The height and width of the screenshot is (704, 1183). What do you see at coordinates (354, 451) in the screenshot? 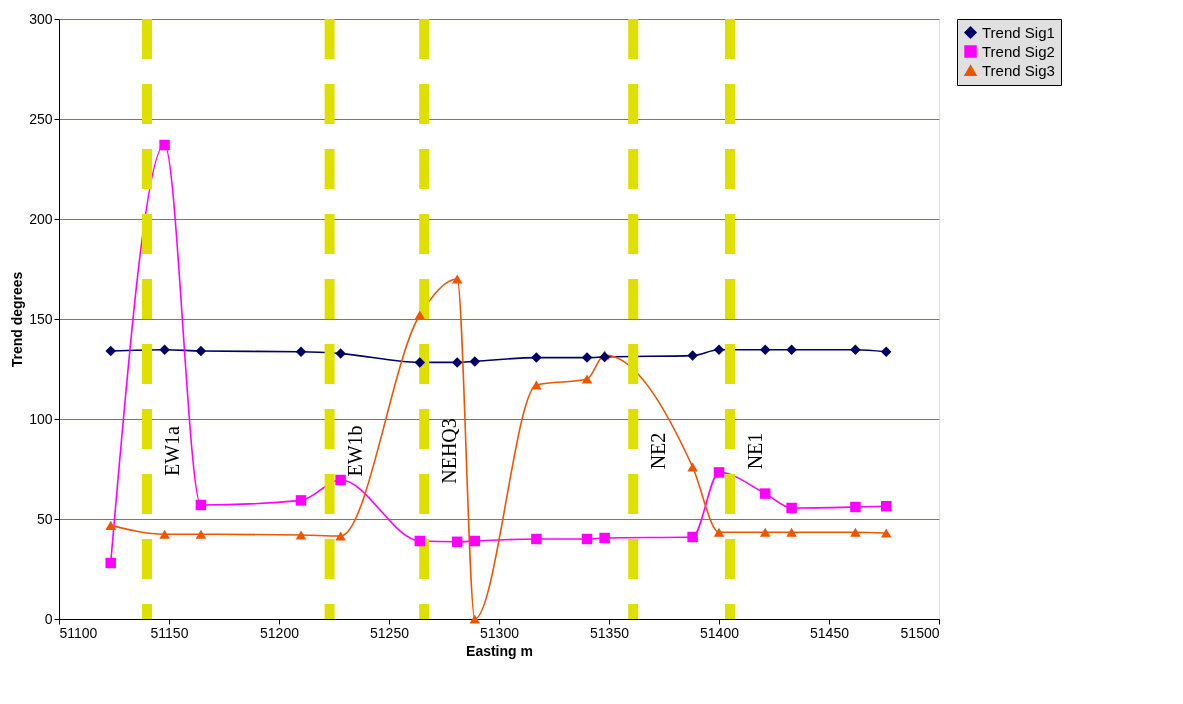
I see `ref-line-label: EW1b` at bounding box center [354, 451].